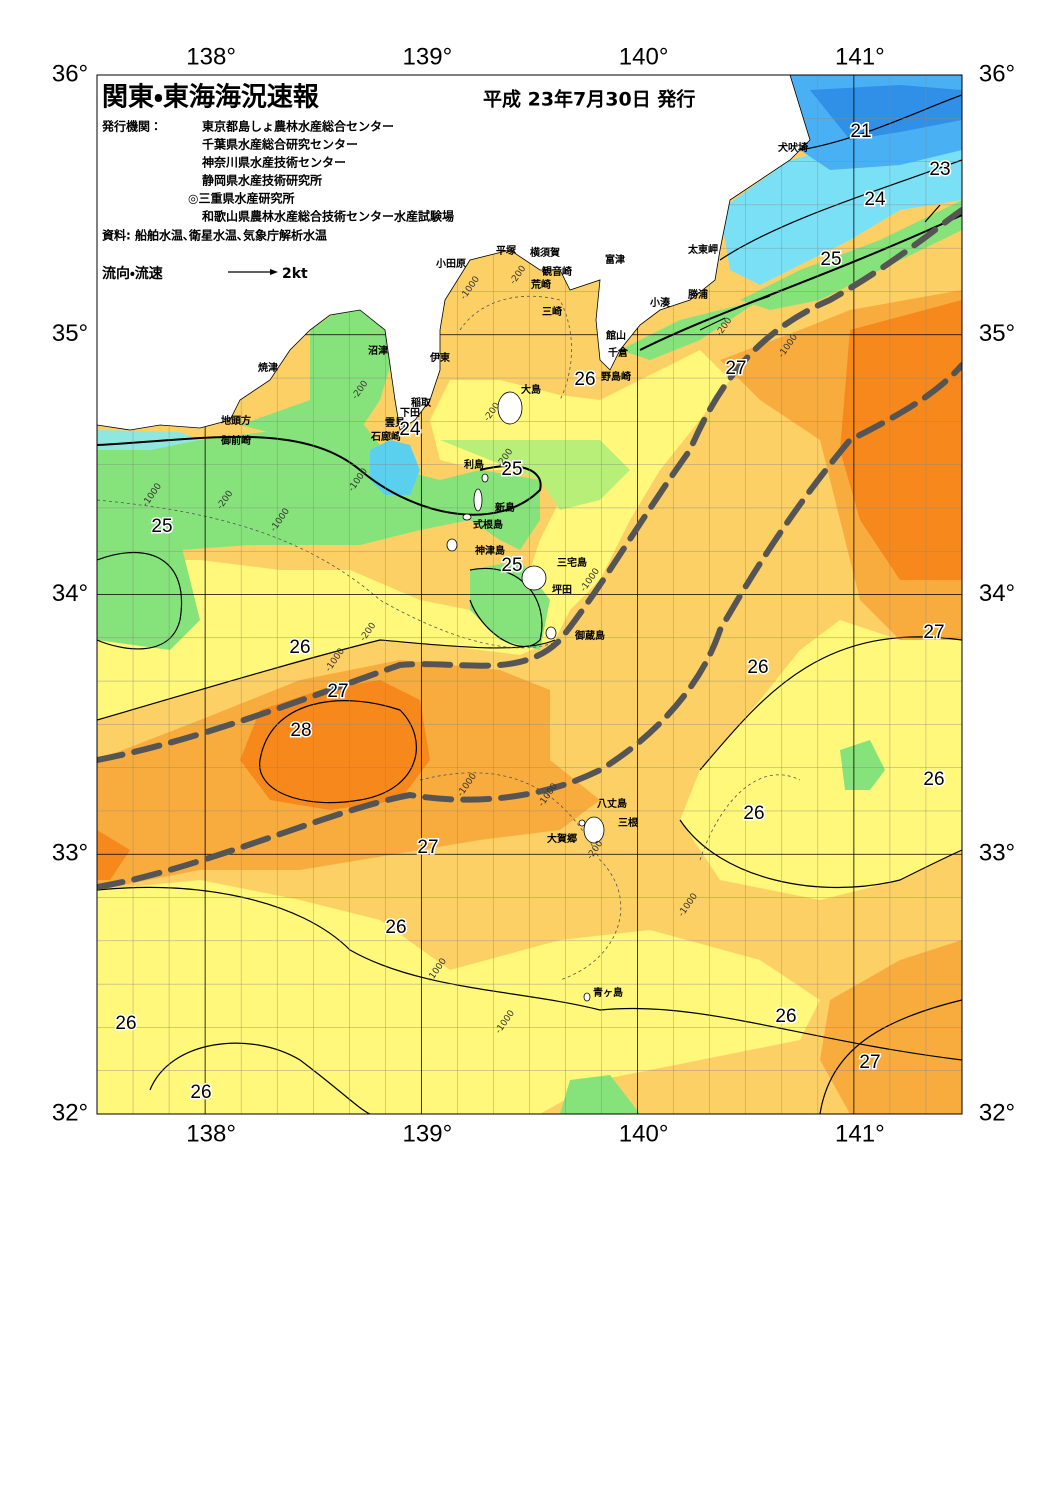  What do you see at coordinates (660, 302) in the screenshot?
I see `place-name: 小湊` at bounding box center [660, 302].